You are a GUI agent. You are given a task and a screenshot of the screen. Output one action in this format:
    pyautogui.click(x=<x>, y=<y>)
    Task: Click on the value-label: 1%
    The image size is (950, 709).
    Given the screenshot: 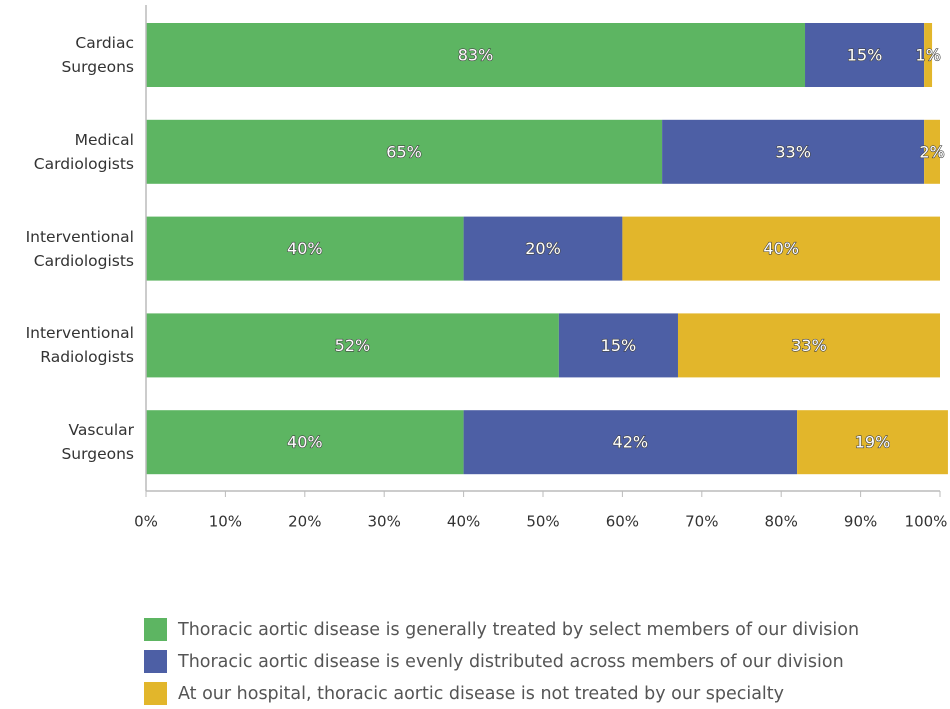 What is the action you would take?
    pyautogui.click(x=927, y=55)
    